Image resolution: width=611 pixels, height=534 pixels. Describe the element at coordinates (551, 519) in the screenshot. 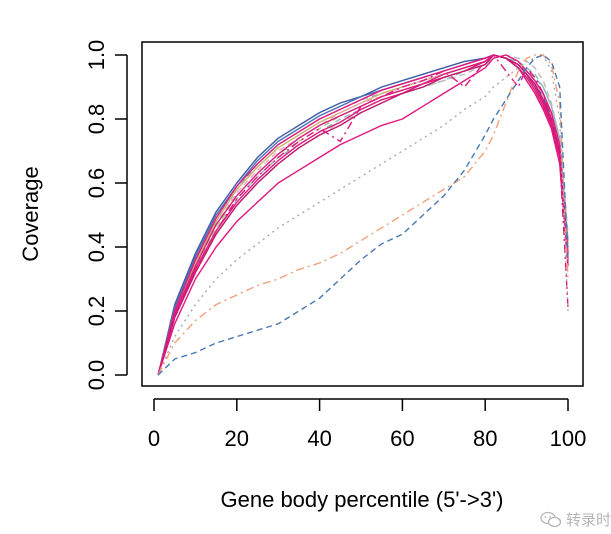

I see `wechat-icon` at that location.